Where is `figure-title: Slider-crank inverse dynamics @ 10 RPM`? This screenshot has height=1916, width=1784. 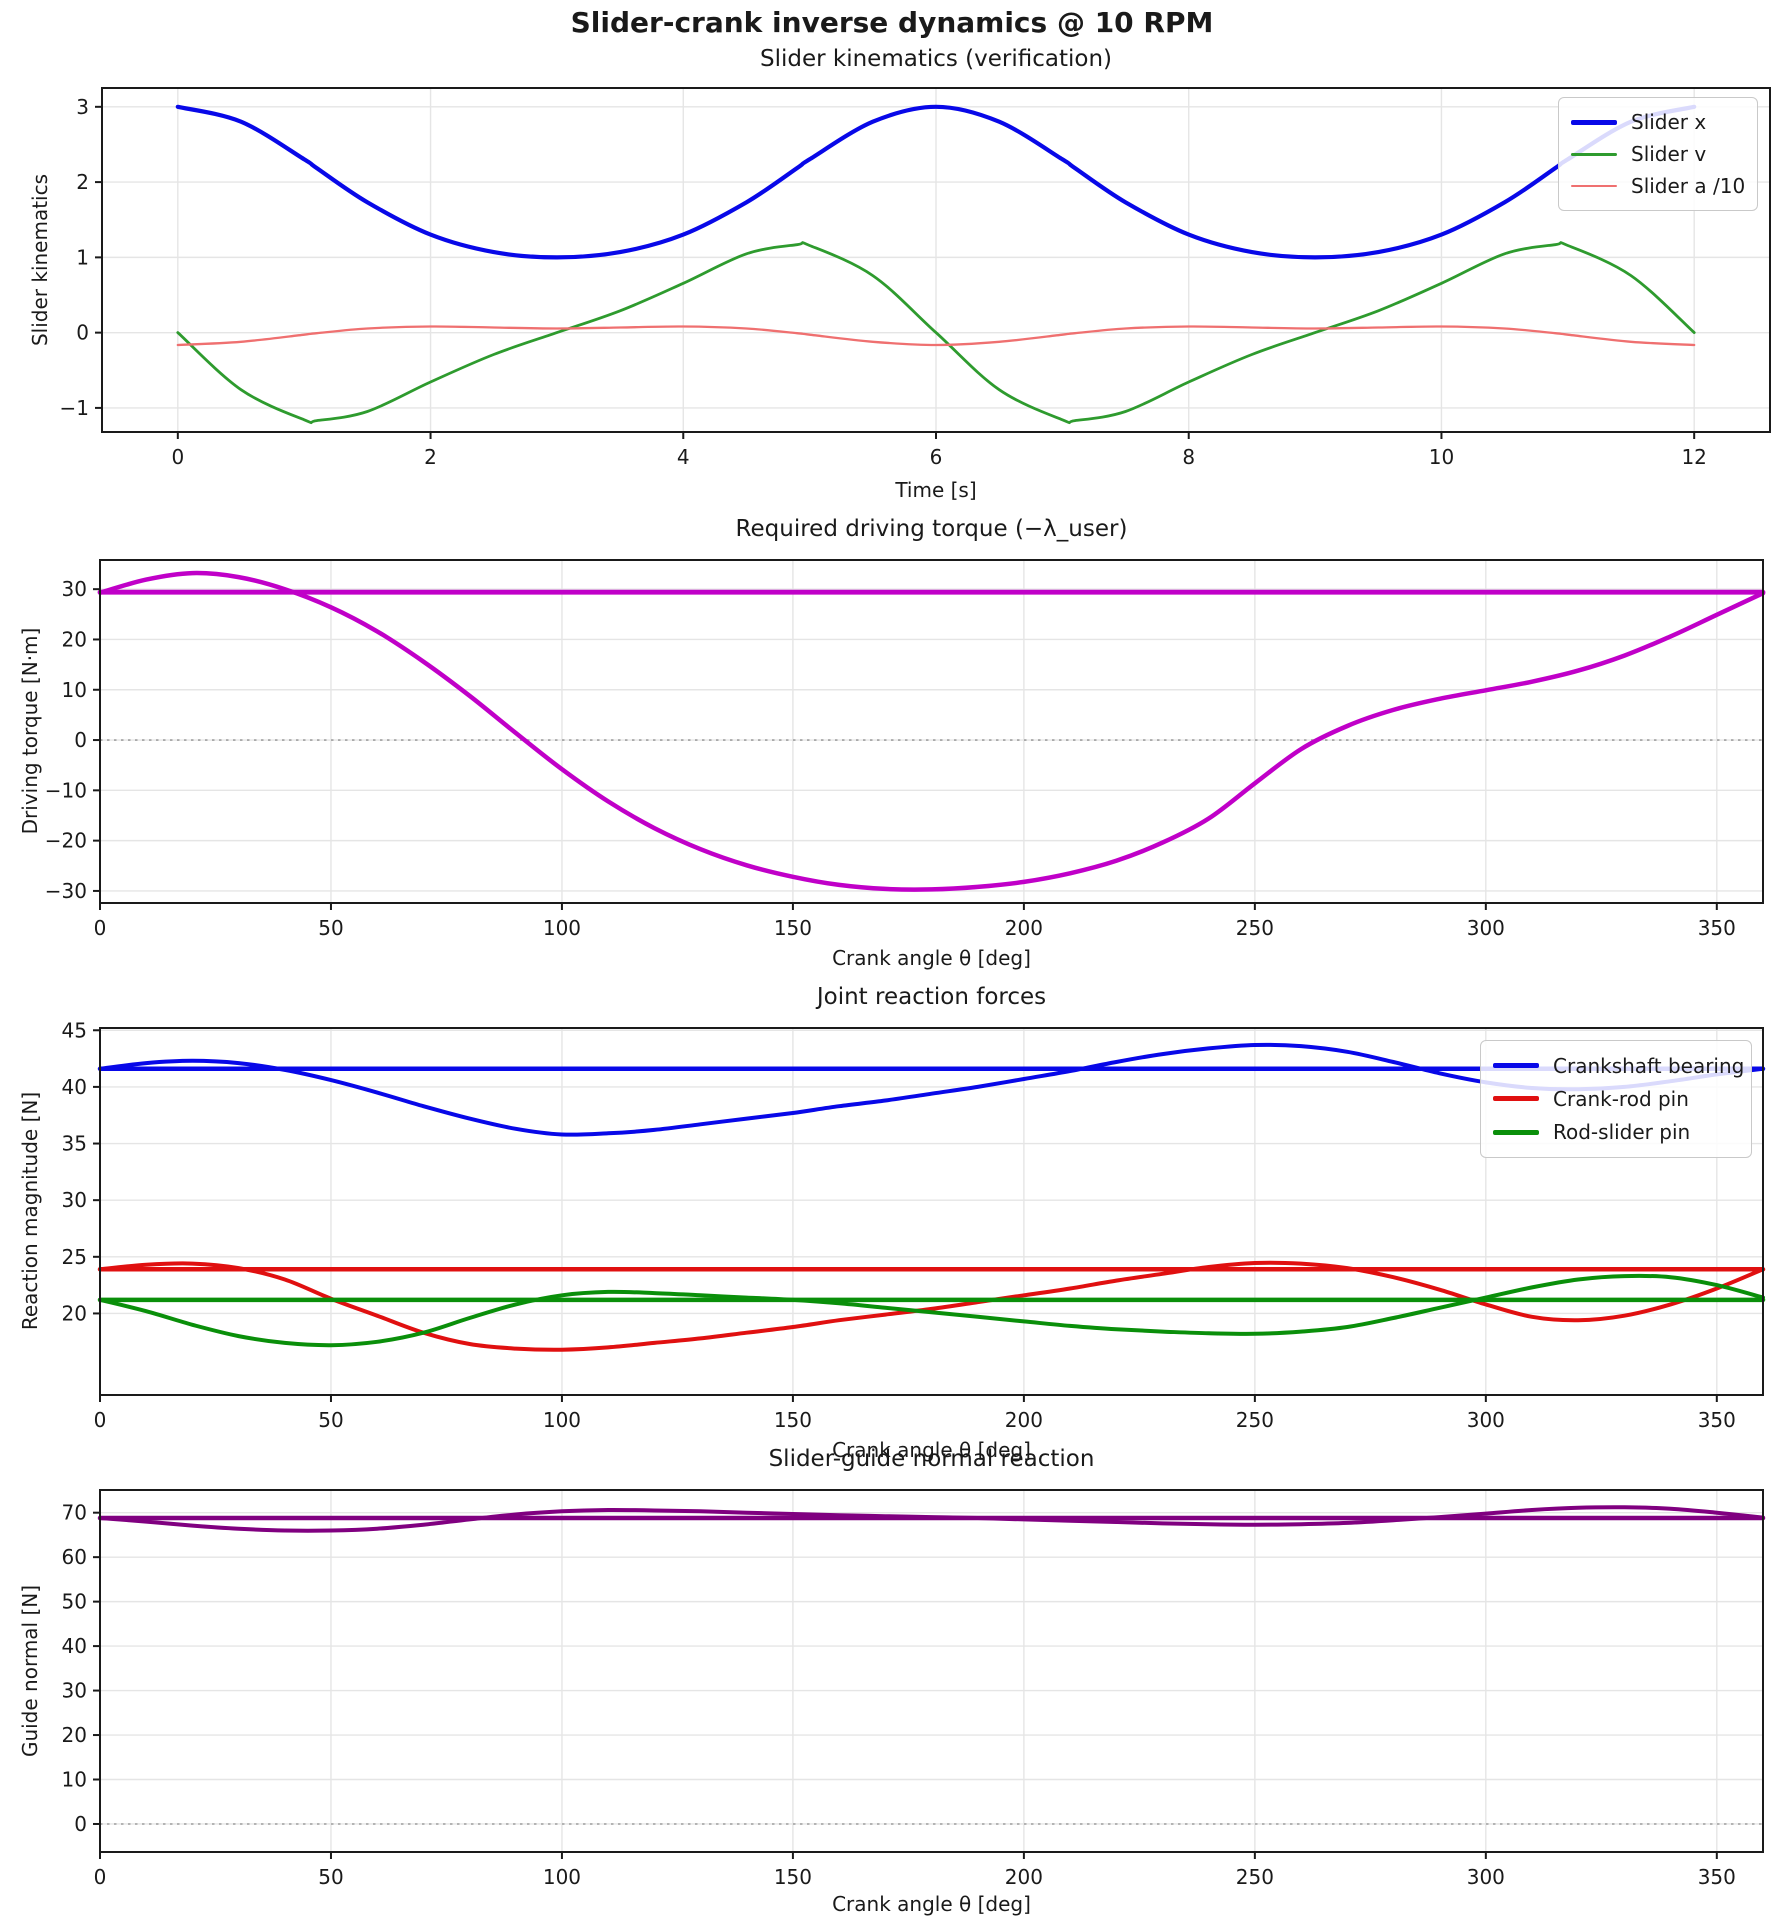
figure-title: Slider-crank inverse dynamics @ 10 RPM is located at coordinates (892, 22).